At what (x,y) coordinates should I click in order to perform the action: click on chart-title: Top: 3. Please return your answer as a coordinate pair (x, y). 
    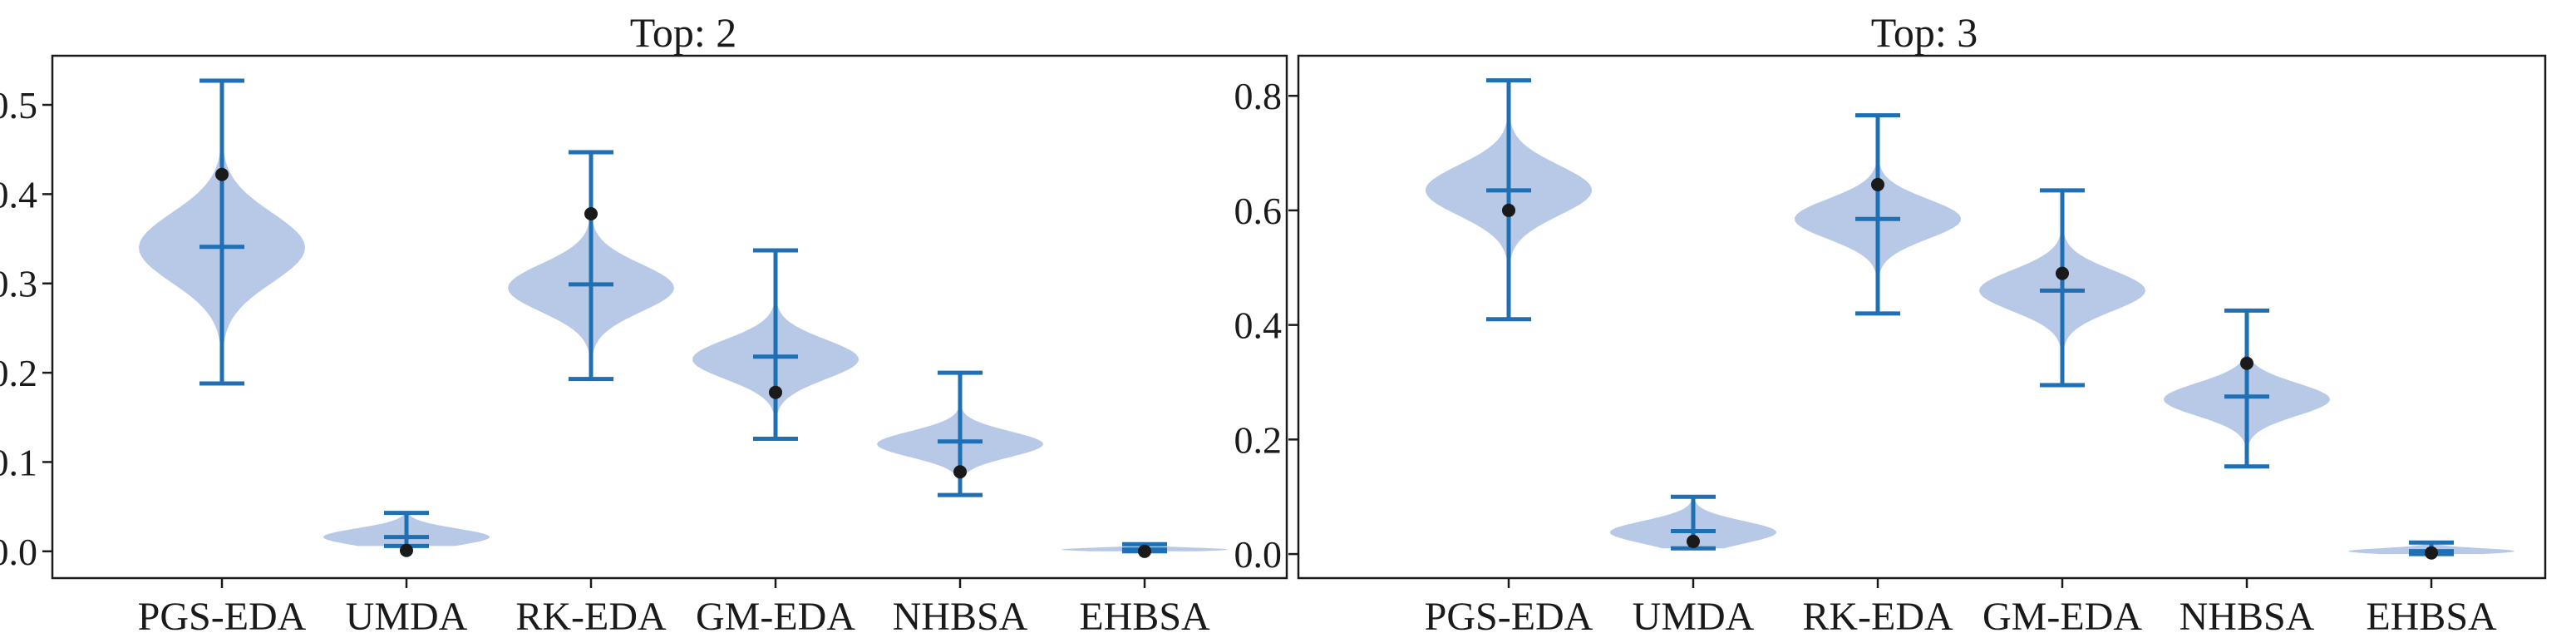
    Looking at the image, I should click on (1924, 32).